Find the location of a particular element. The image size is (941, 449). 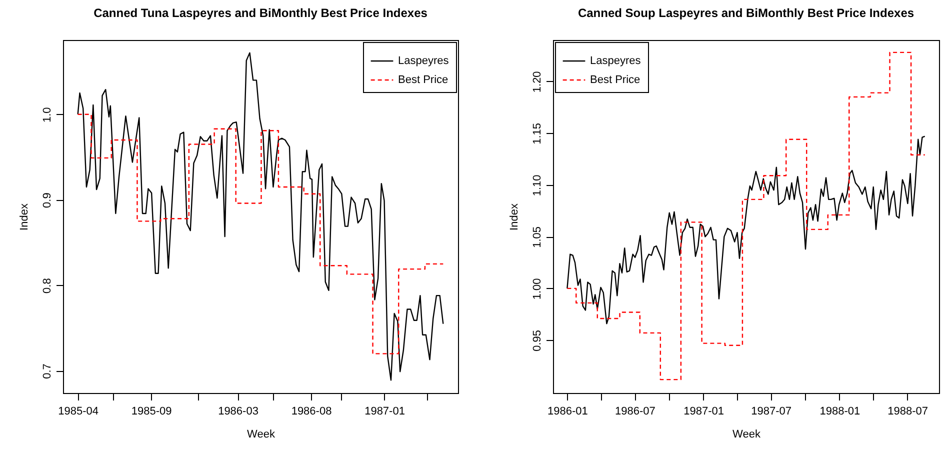

y-tick-label: 1.10 is located at coordinates (538, 185).